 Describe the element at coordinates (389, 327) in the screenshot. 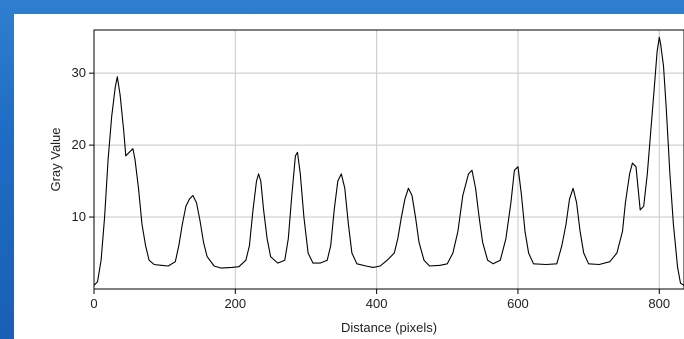

I see `x-axis-label: Distance (pixels)` at that location.